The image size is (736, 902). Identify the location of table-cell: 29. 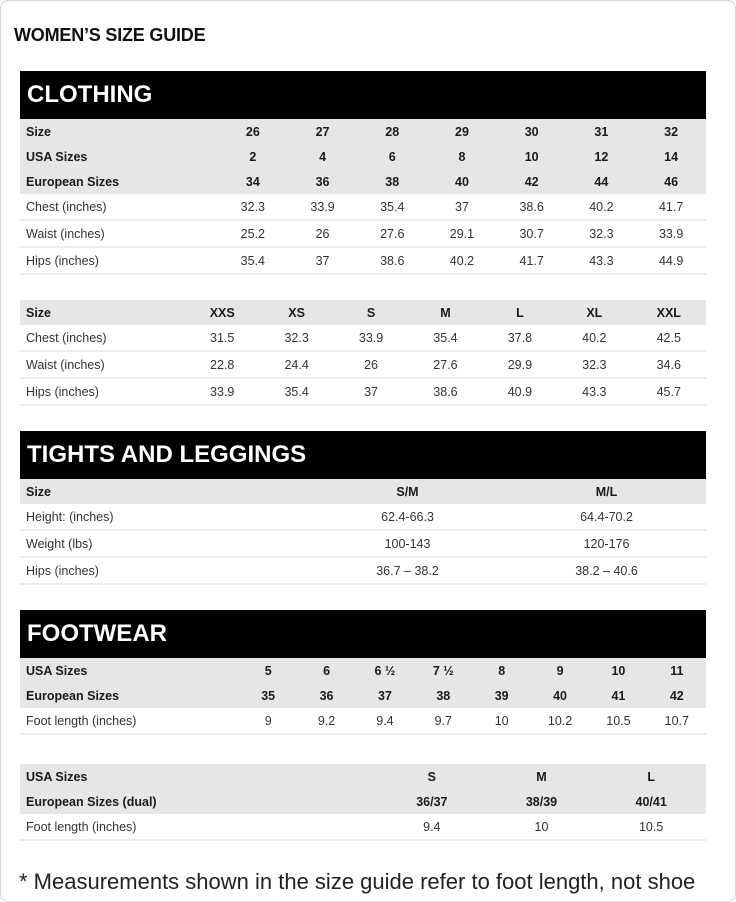
(462, 131).